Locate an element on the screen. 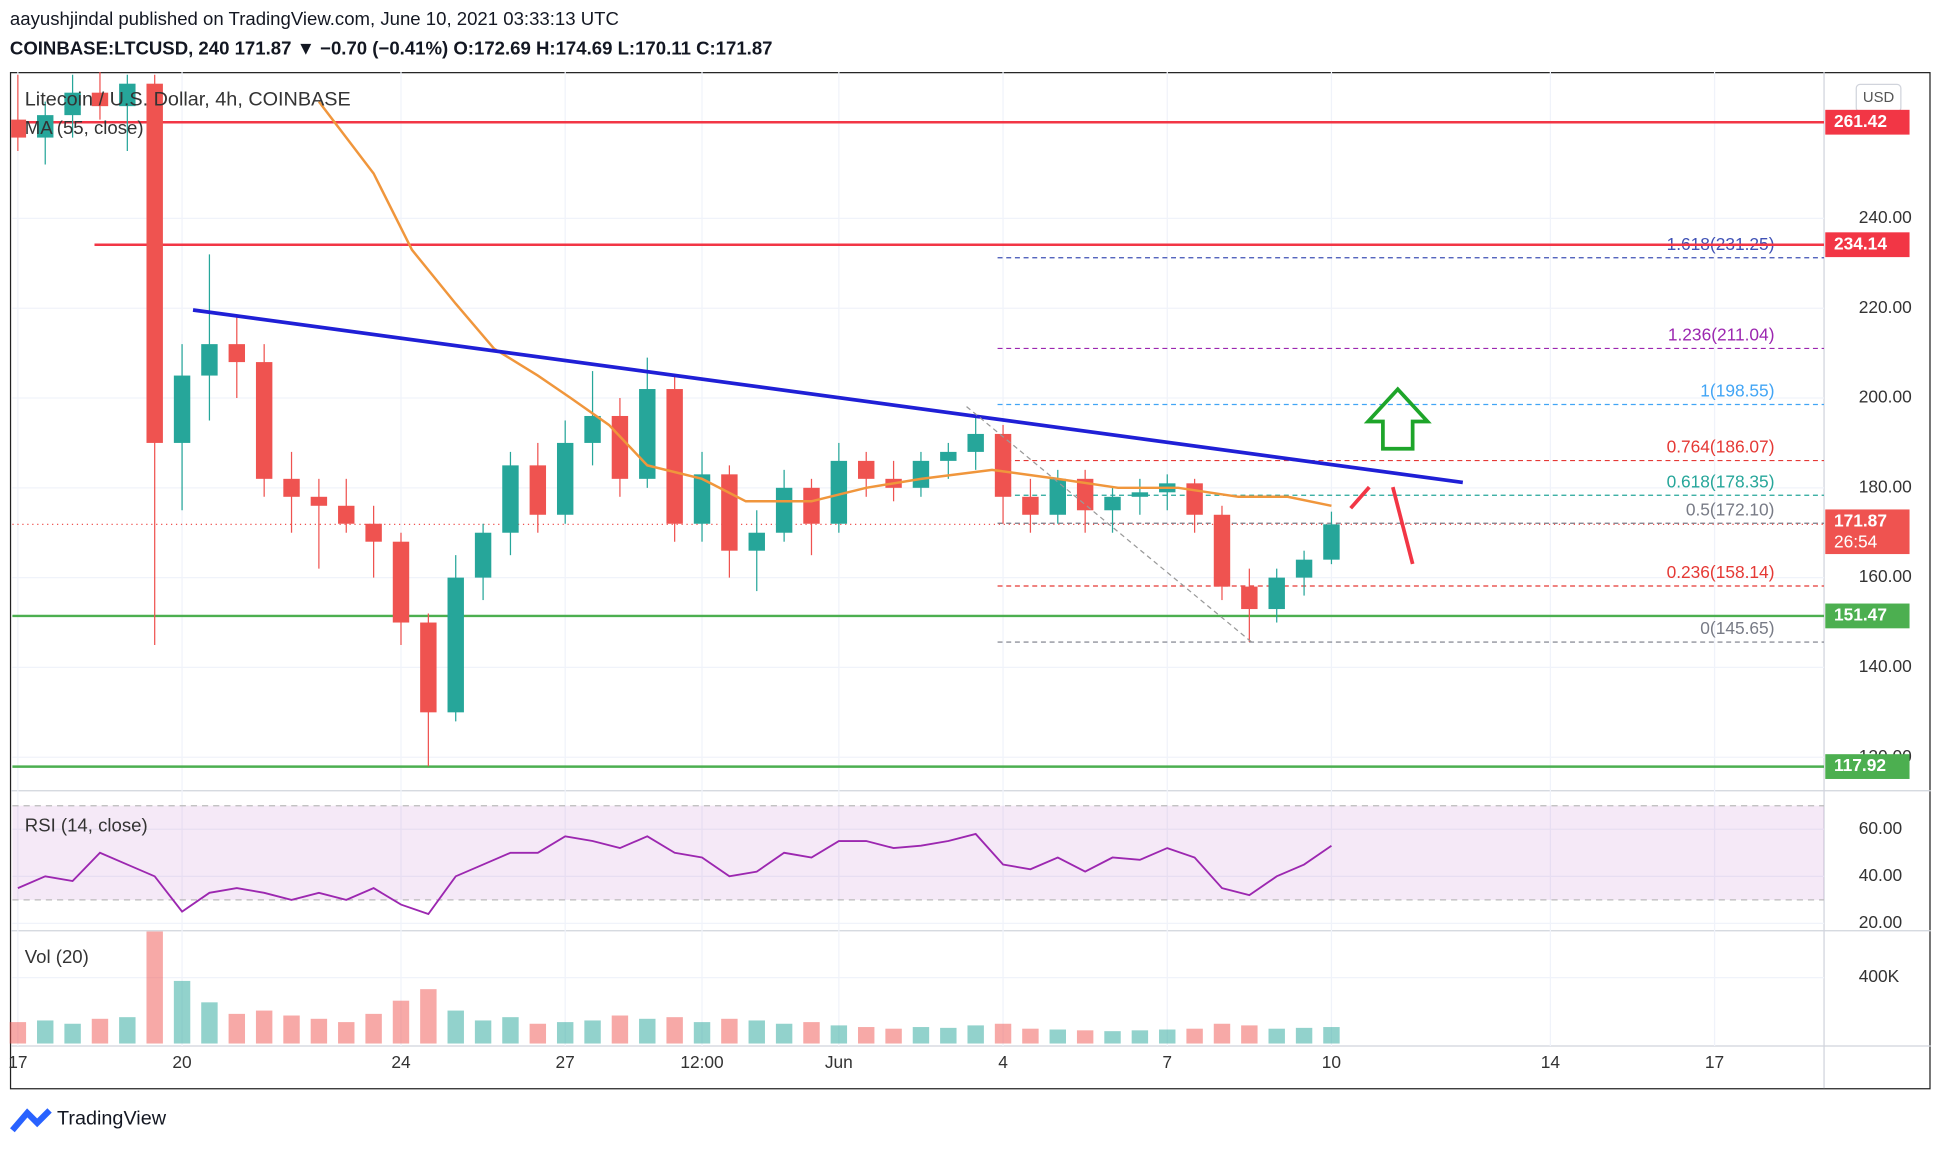 Image resolution: width=1943 pixels, height=1149 pixels. trendline is located at coordinates (828, 396).